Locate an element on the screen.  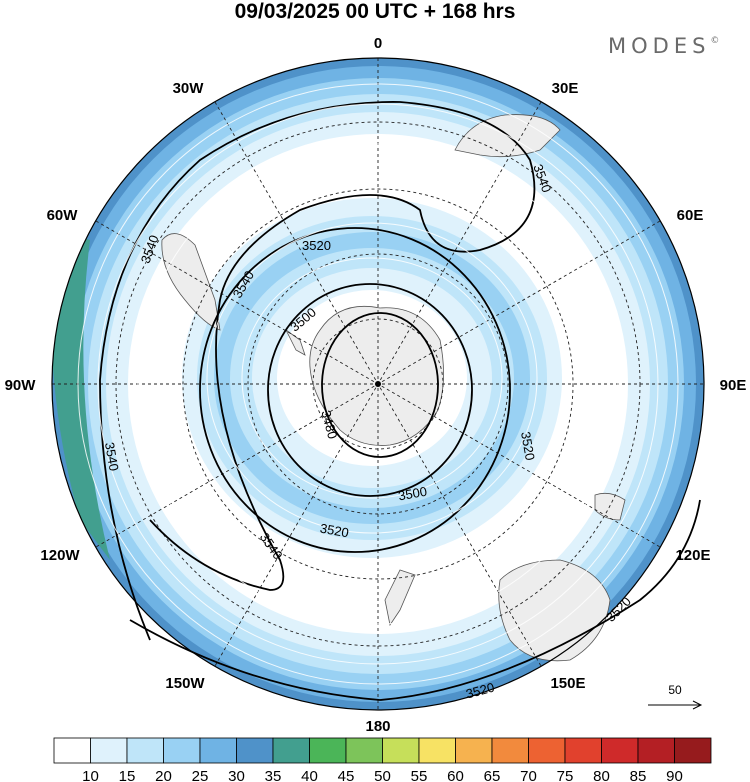
south-pole-marker is located at coordinates (378, 384).